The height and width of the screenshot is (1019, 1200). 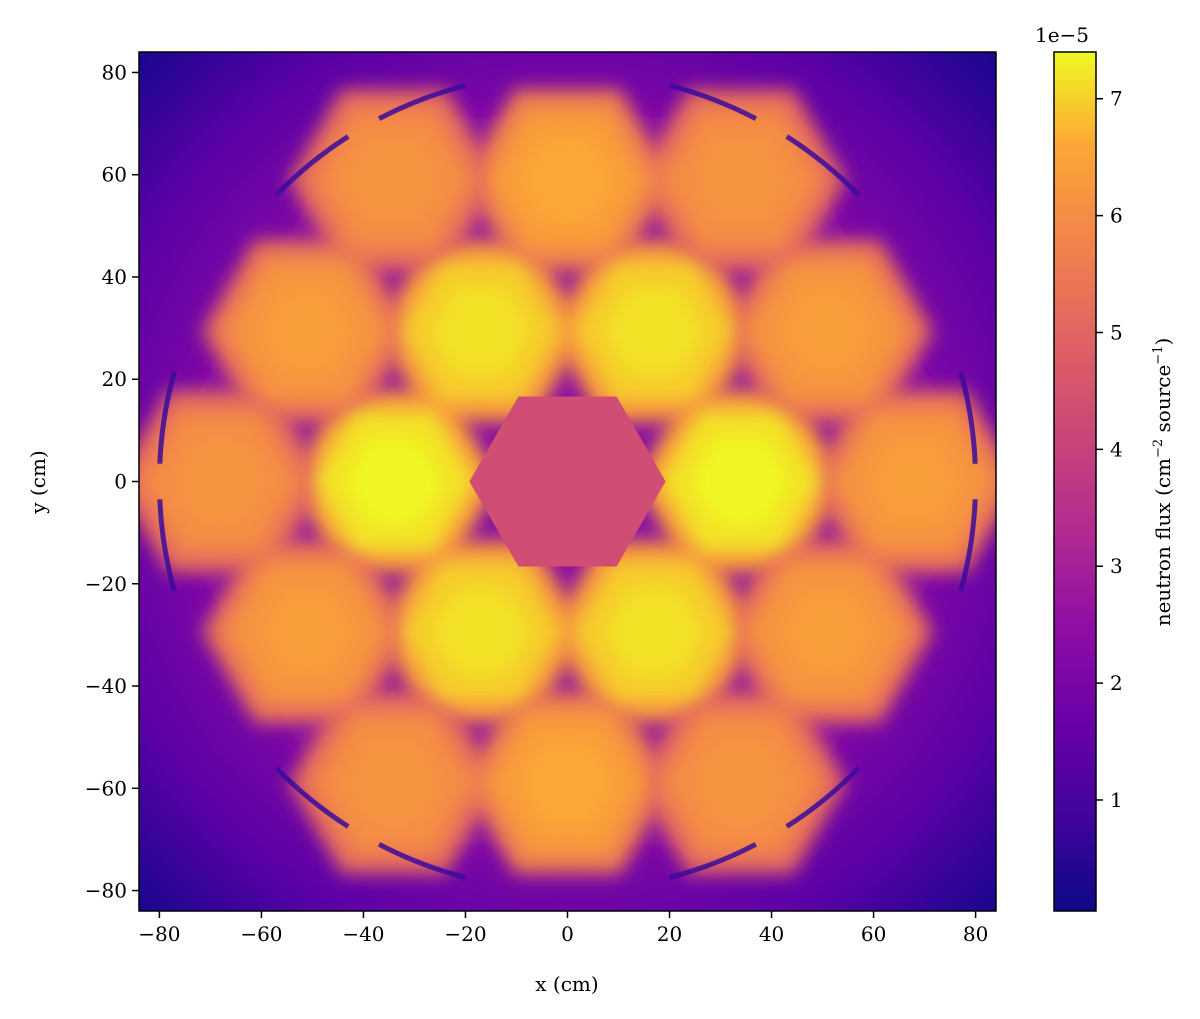 I want to click on x-tick-label-8: 80, so click(x=975, y=934).